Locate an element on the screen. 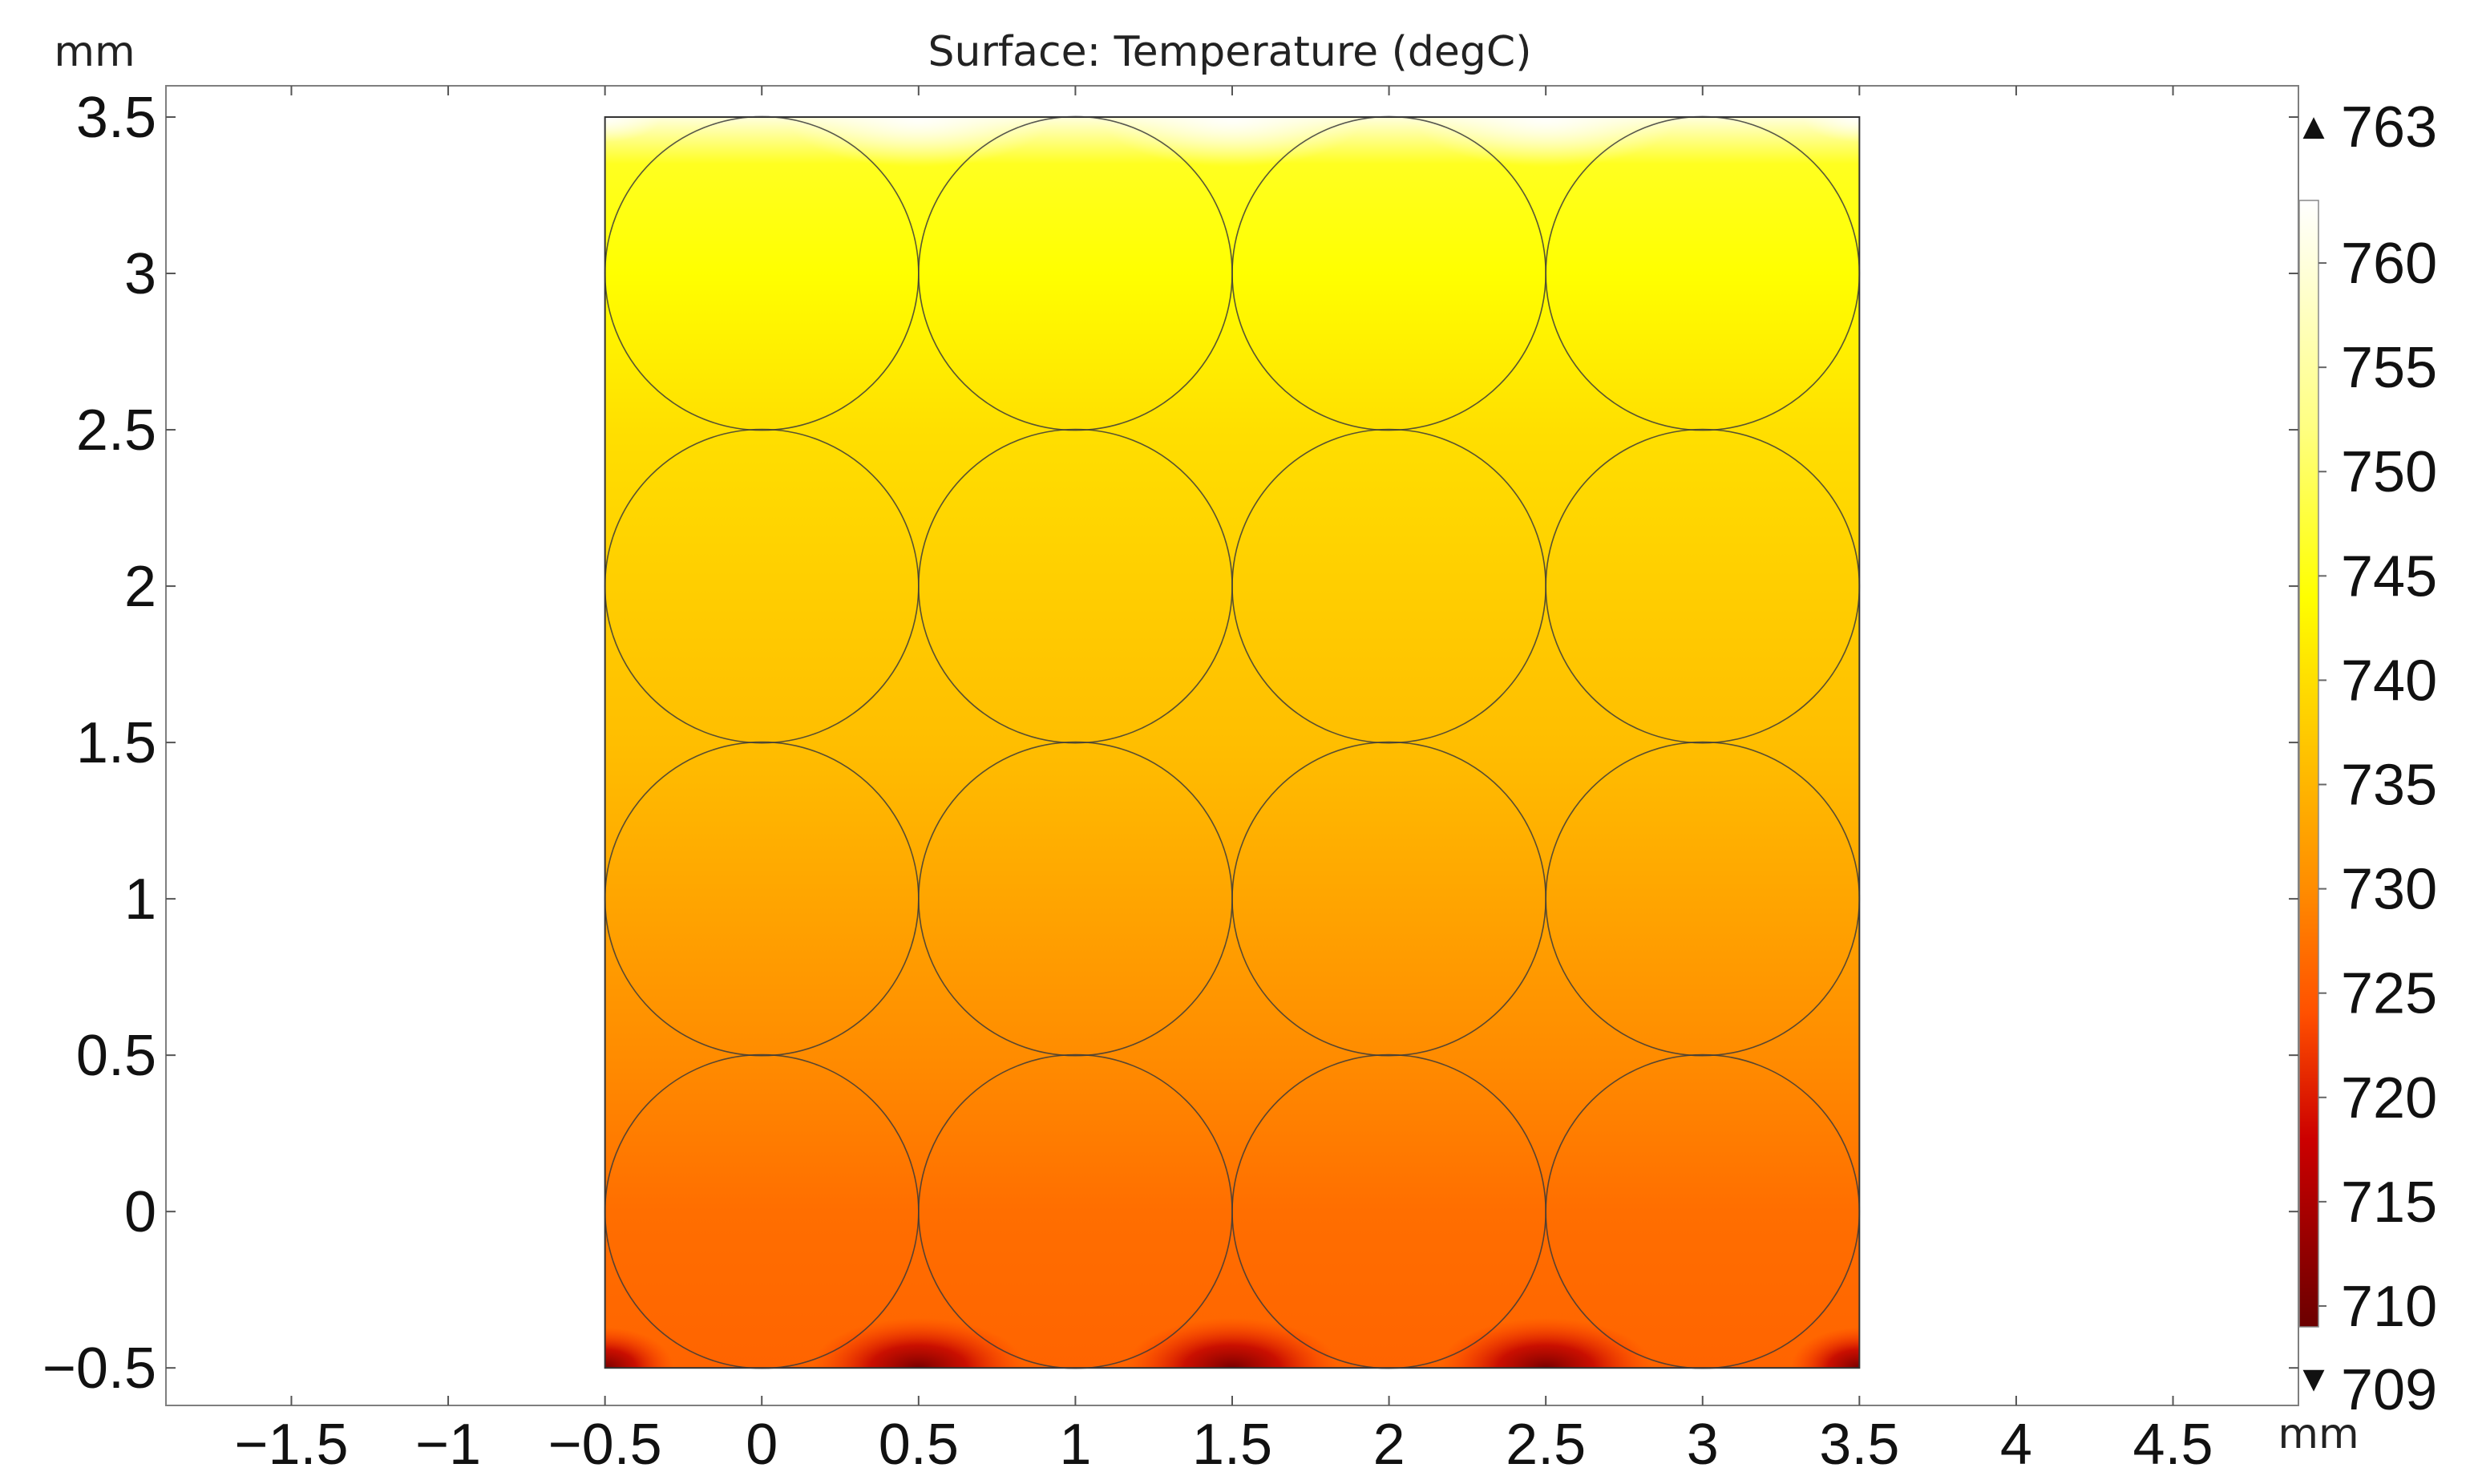 The image size is (2474, 1484). y-tick-label: 0.5 is located at coordinates (116, 1056).